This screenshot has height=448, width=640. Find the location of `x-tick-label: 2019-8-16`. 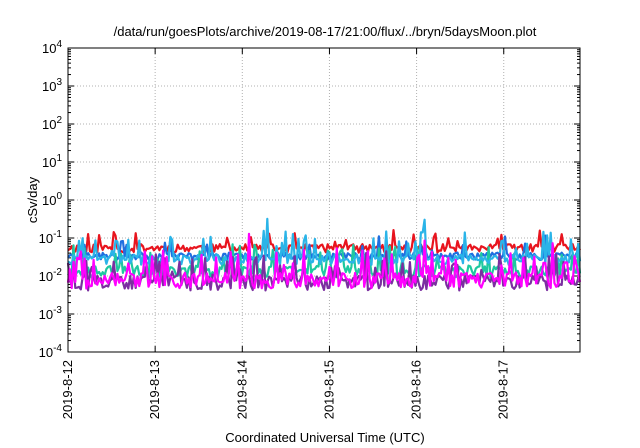

x-tick-label: 2019-8-16 is located at coordinates (416, 389).